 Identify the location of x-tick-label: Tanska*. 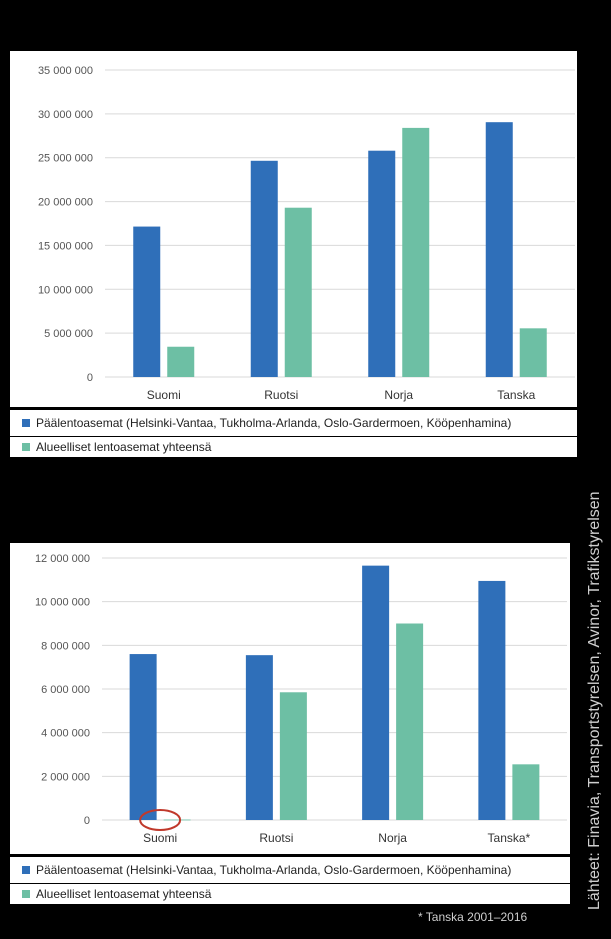
(509, 838).